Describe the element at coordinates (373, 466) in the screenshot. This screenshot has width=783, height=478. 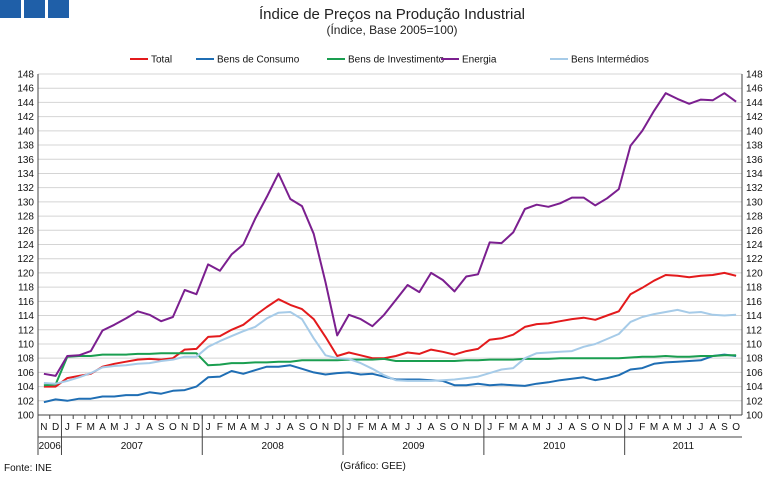
I see `credit-note: (Gráfico: GEE)` at that location.